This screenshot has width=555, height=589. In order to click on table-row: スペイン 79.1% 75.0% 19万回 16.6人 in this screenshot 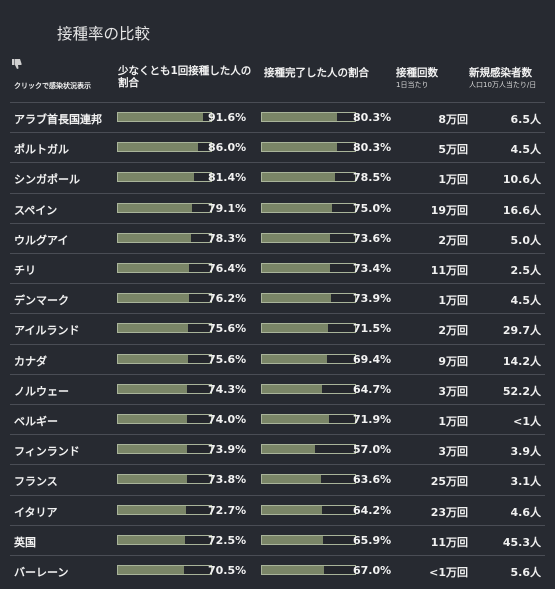, I will do `click(277, 208)`.